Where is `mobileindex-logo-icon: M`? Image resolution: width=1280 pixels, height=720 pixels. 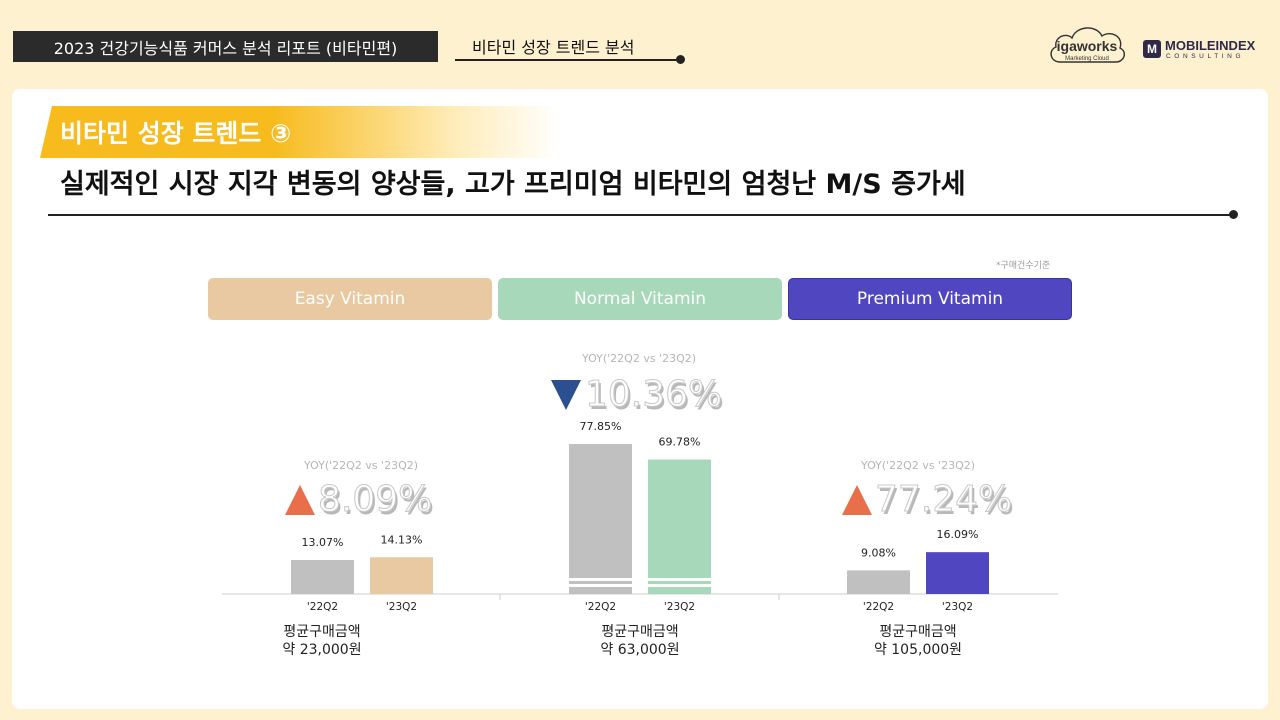 mobileindex-logo-icon: M is located at coordinates (1152, 49).